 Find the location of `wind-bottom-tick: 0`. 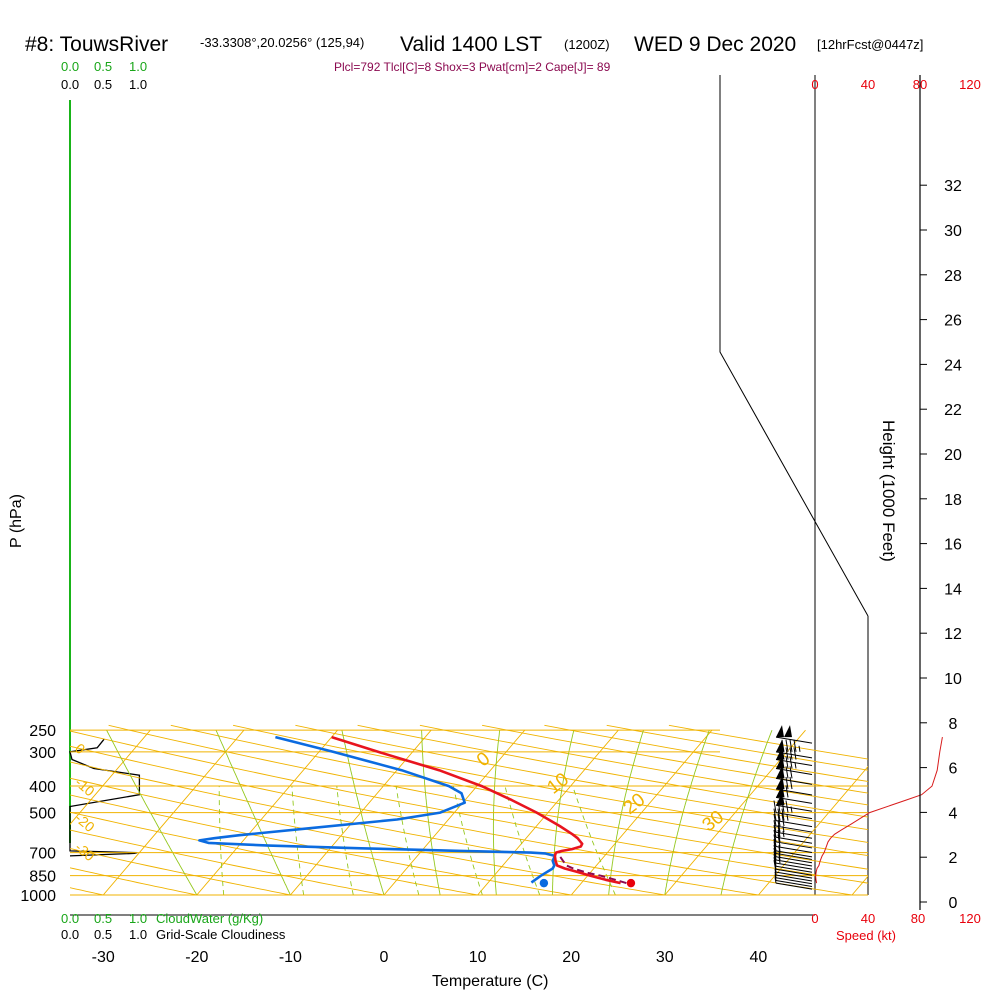

wind-bottom-tick: 0 is located at coordinates (814, 918).